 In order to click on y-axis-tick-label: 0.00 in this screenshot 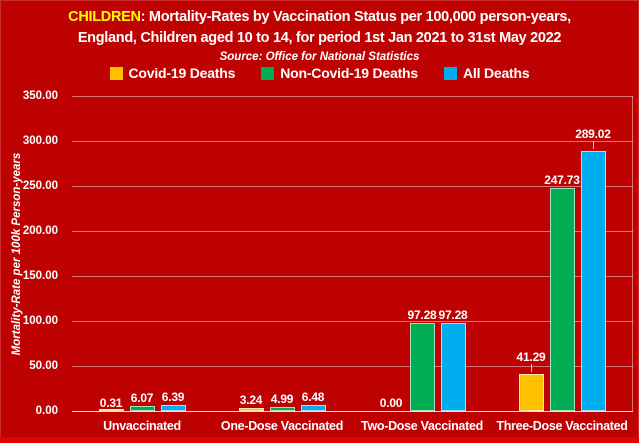, I will do `click(46, 411)`.